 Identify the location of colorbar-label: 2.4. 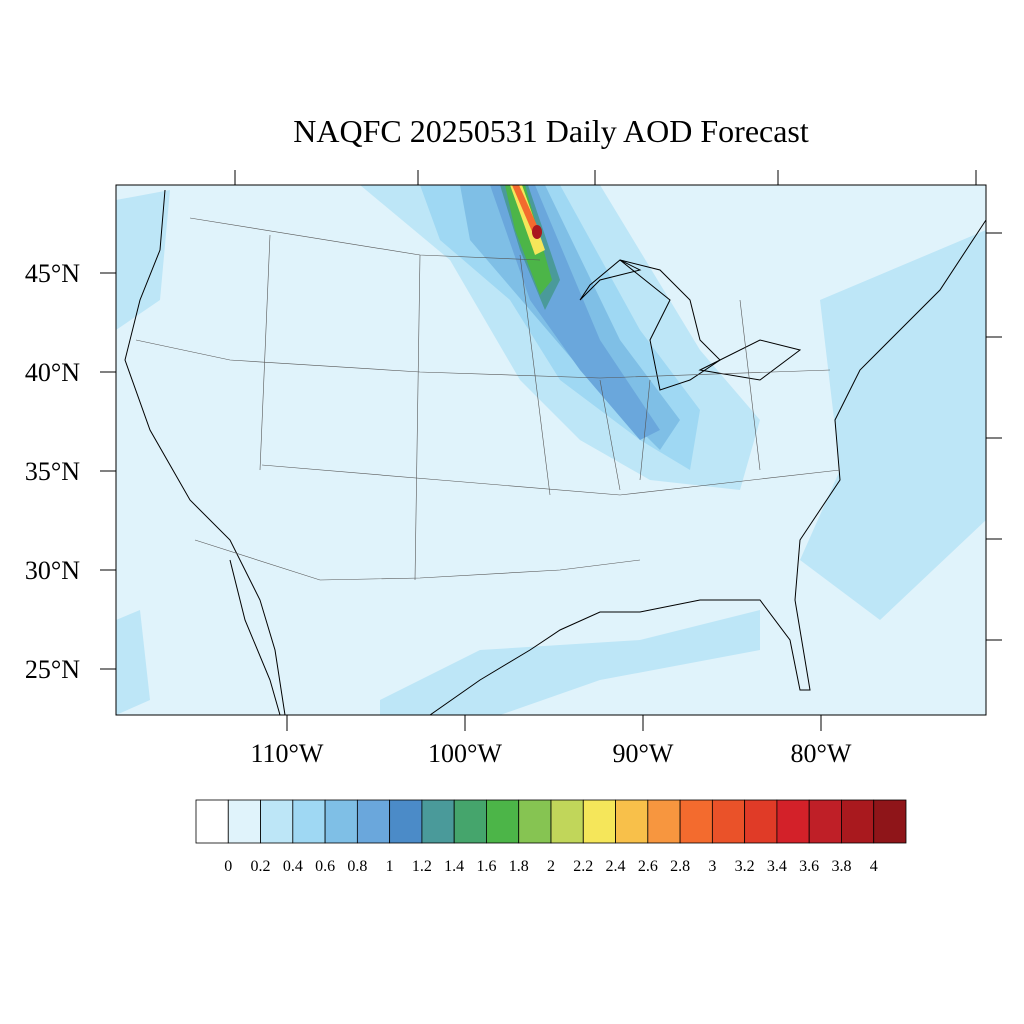
(616, 866).